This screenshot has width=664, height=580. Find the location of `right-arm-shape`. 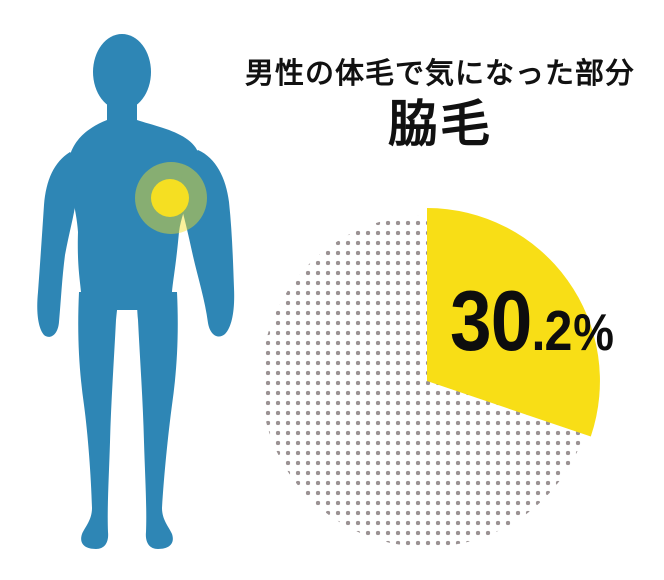

right-arm-shape is located at coordinates (207, 243).